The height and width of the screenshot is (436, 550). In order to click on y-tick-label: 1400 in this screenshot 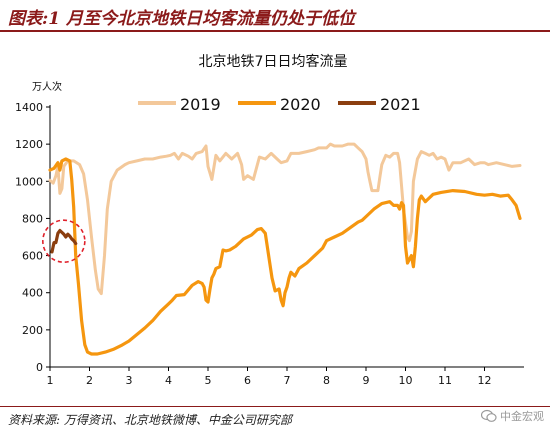, I will do `click(29, 107)`.